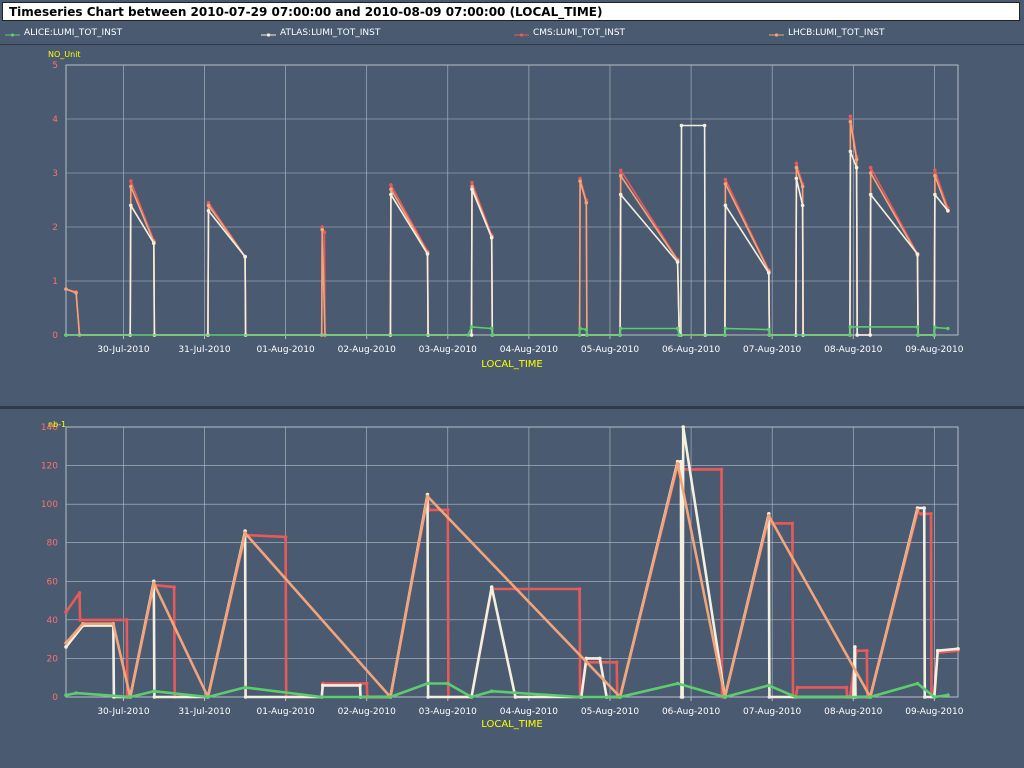  I want to click on x-tick-label: 30-Jul-2010, so click(123, 712).